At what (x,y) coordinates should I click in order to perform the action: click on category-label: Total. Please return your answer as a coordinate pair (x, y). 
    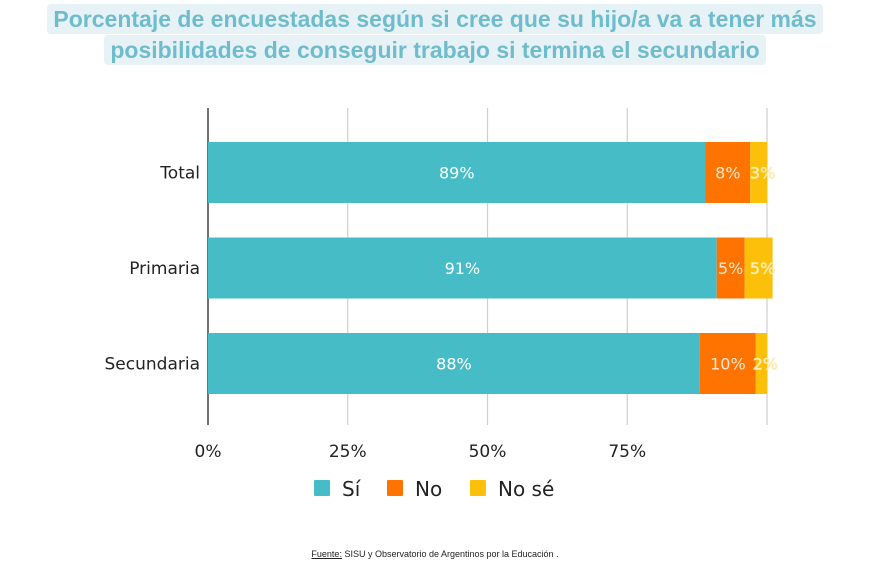
    Looking at the image, I should click on (179, 174).